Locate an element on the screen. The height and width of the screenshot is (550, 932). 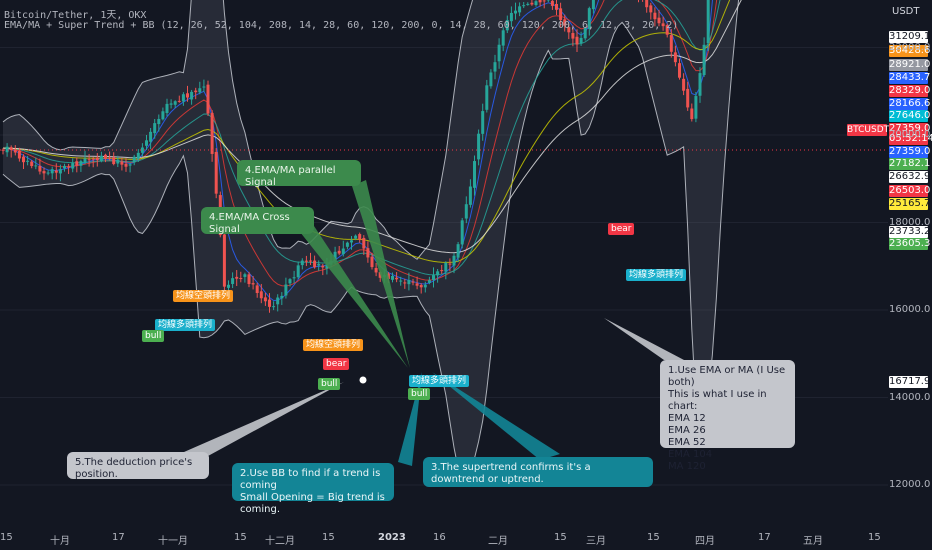
x-tick-label: 十月 is located at coordinates (60, 541).